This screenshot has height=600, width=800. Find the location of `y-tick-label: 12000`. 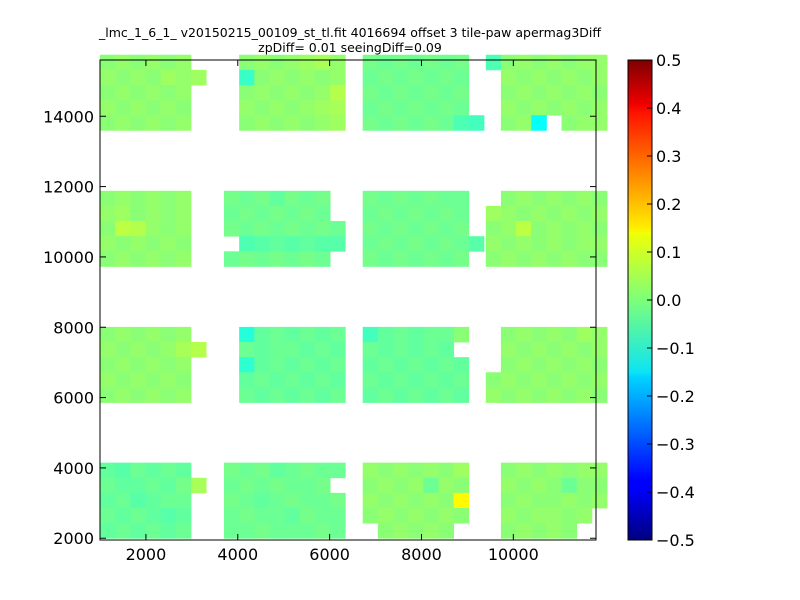

y-tick-label: 12000 is located at coordinates (68, 187).